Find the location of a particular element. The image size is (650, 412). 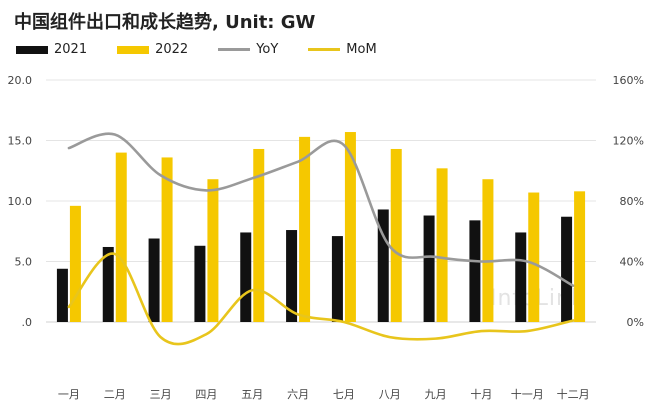

y-left-tick-label: 15.0 is located at coordinates (20, 141).